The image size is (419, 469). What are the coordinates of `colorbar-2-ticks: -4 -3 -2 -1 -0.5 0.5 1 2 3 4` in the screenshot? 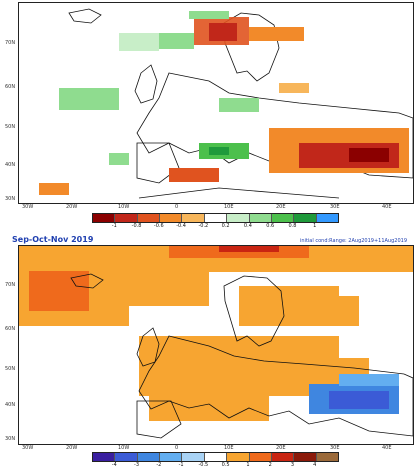 It's located at (214, 465).